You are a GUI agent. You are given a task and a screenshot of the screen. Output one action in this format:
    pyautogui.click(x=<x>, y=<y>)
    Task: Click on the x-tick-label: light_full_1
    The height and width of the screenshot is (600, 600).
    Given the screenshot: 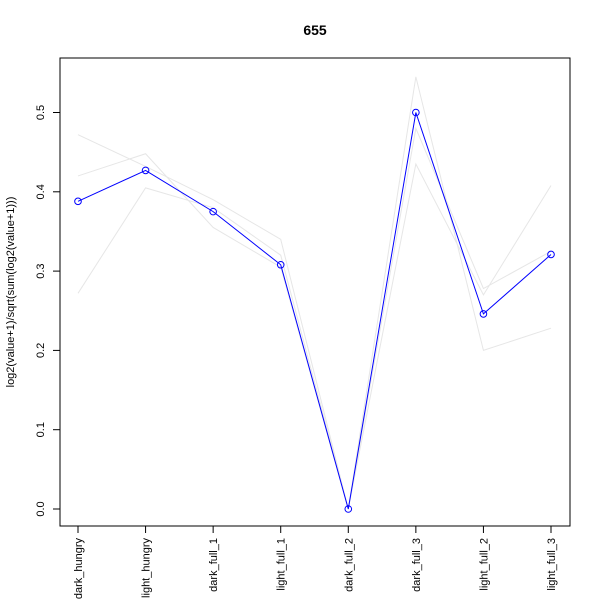 What is the action you would take?
    pyautogui.click(x=282, y=564)
    